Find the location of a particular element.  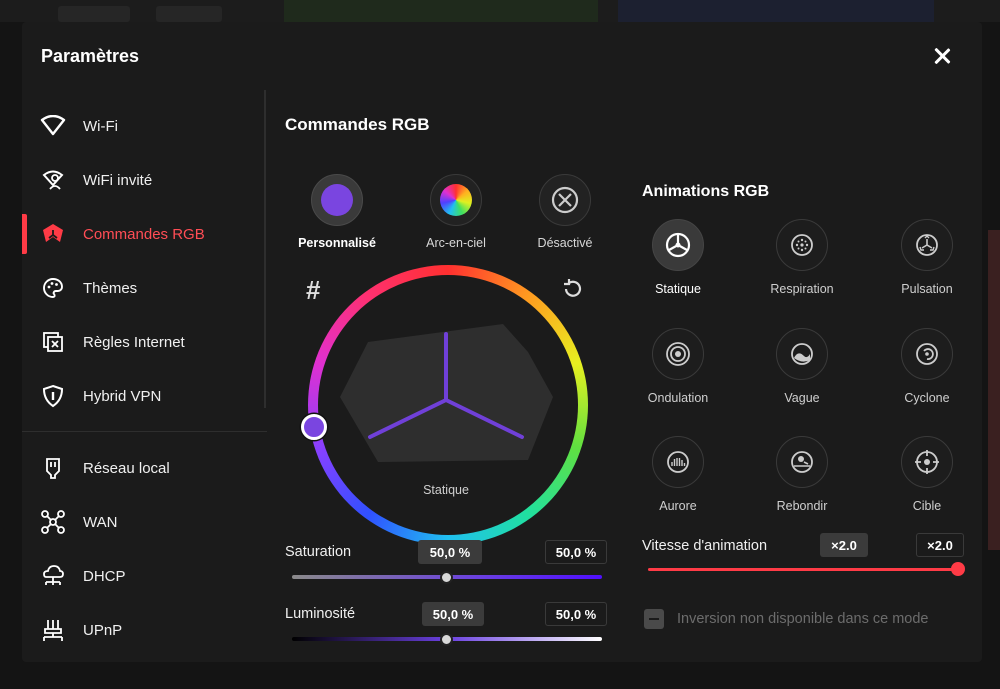

sidebar-item-local-network: Réseau local is located at coordinates (144, 468).